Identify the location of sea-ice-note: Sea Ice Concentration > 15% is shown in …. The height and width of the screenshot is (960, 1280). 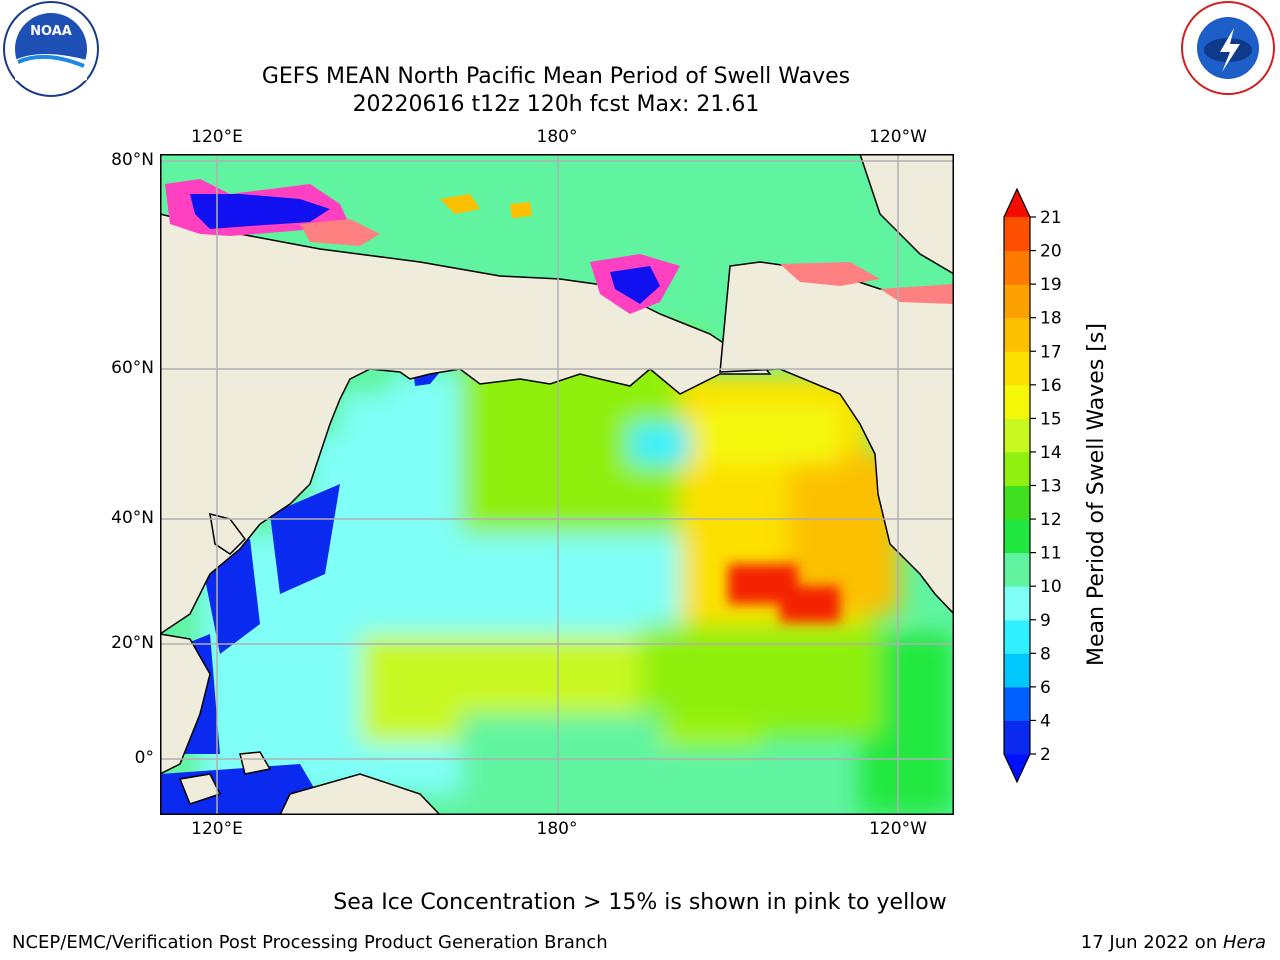
(640, 902).